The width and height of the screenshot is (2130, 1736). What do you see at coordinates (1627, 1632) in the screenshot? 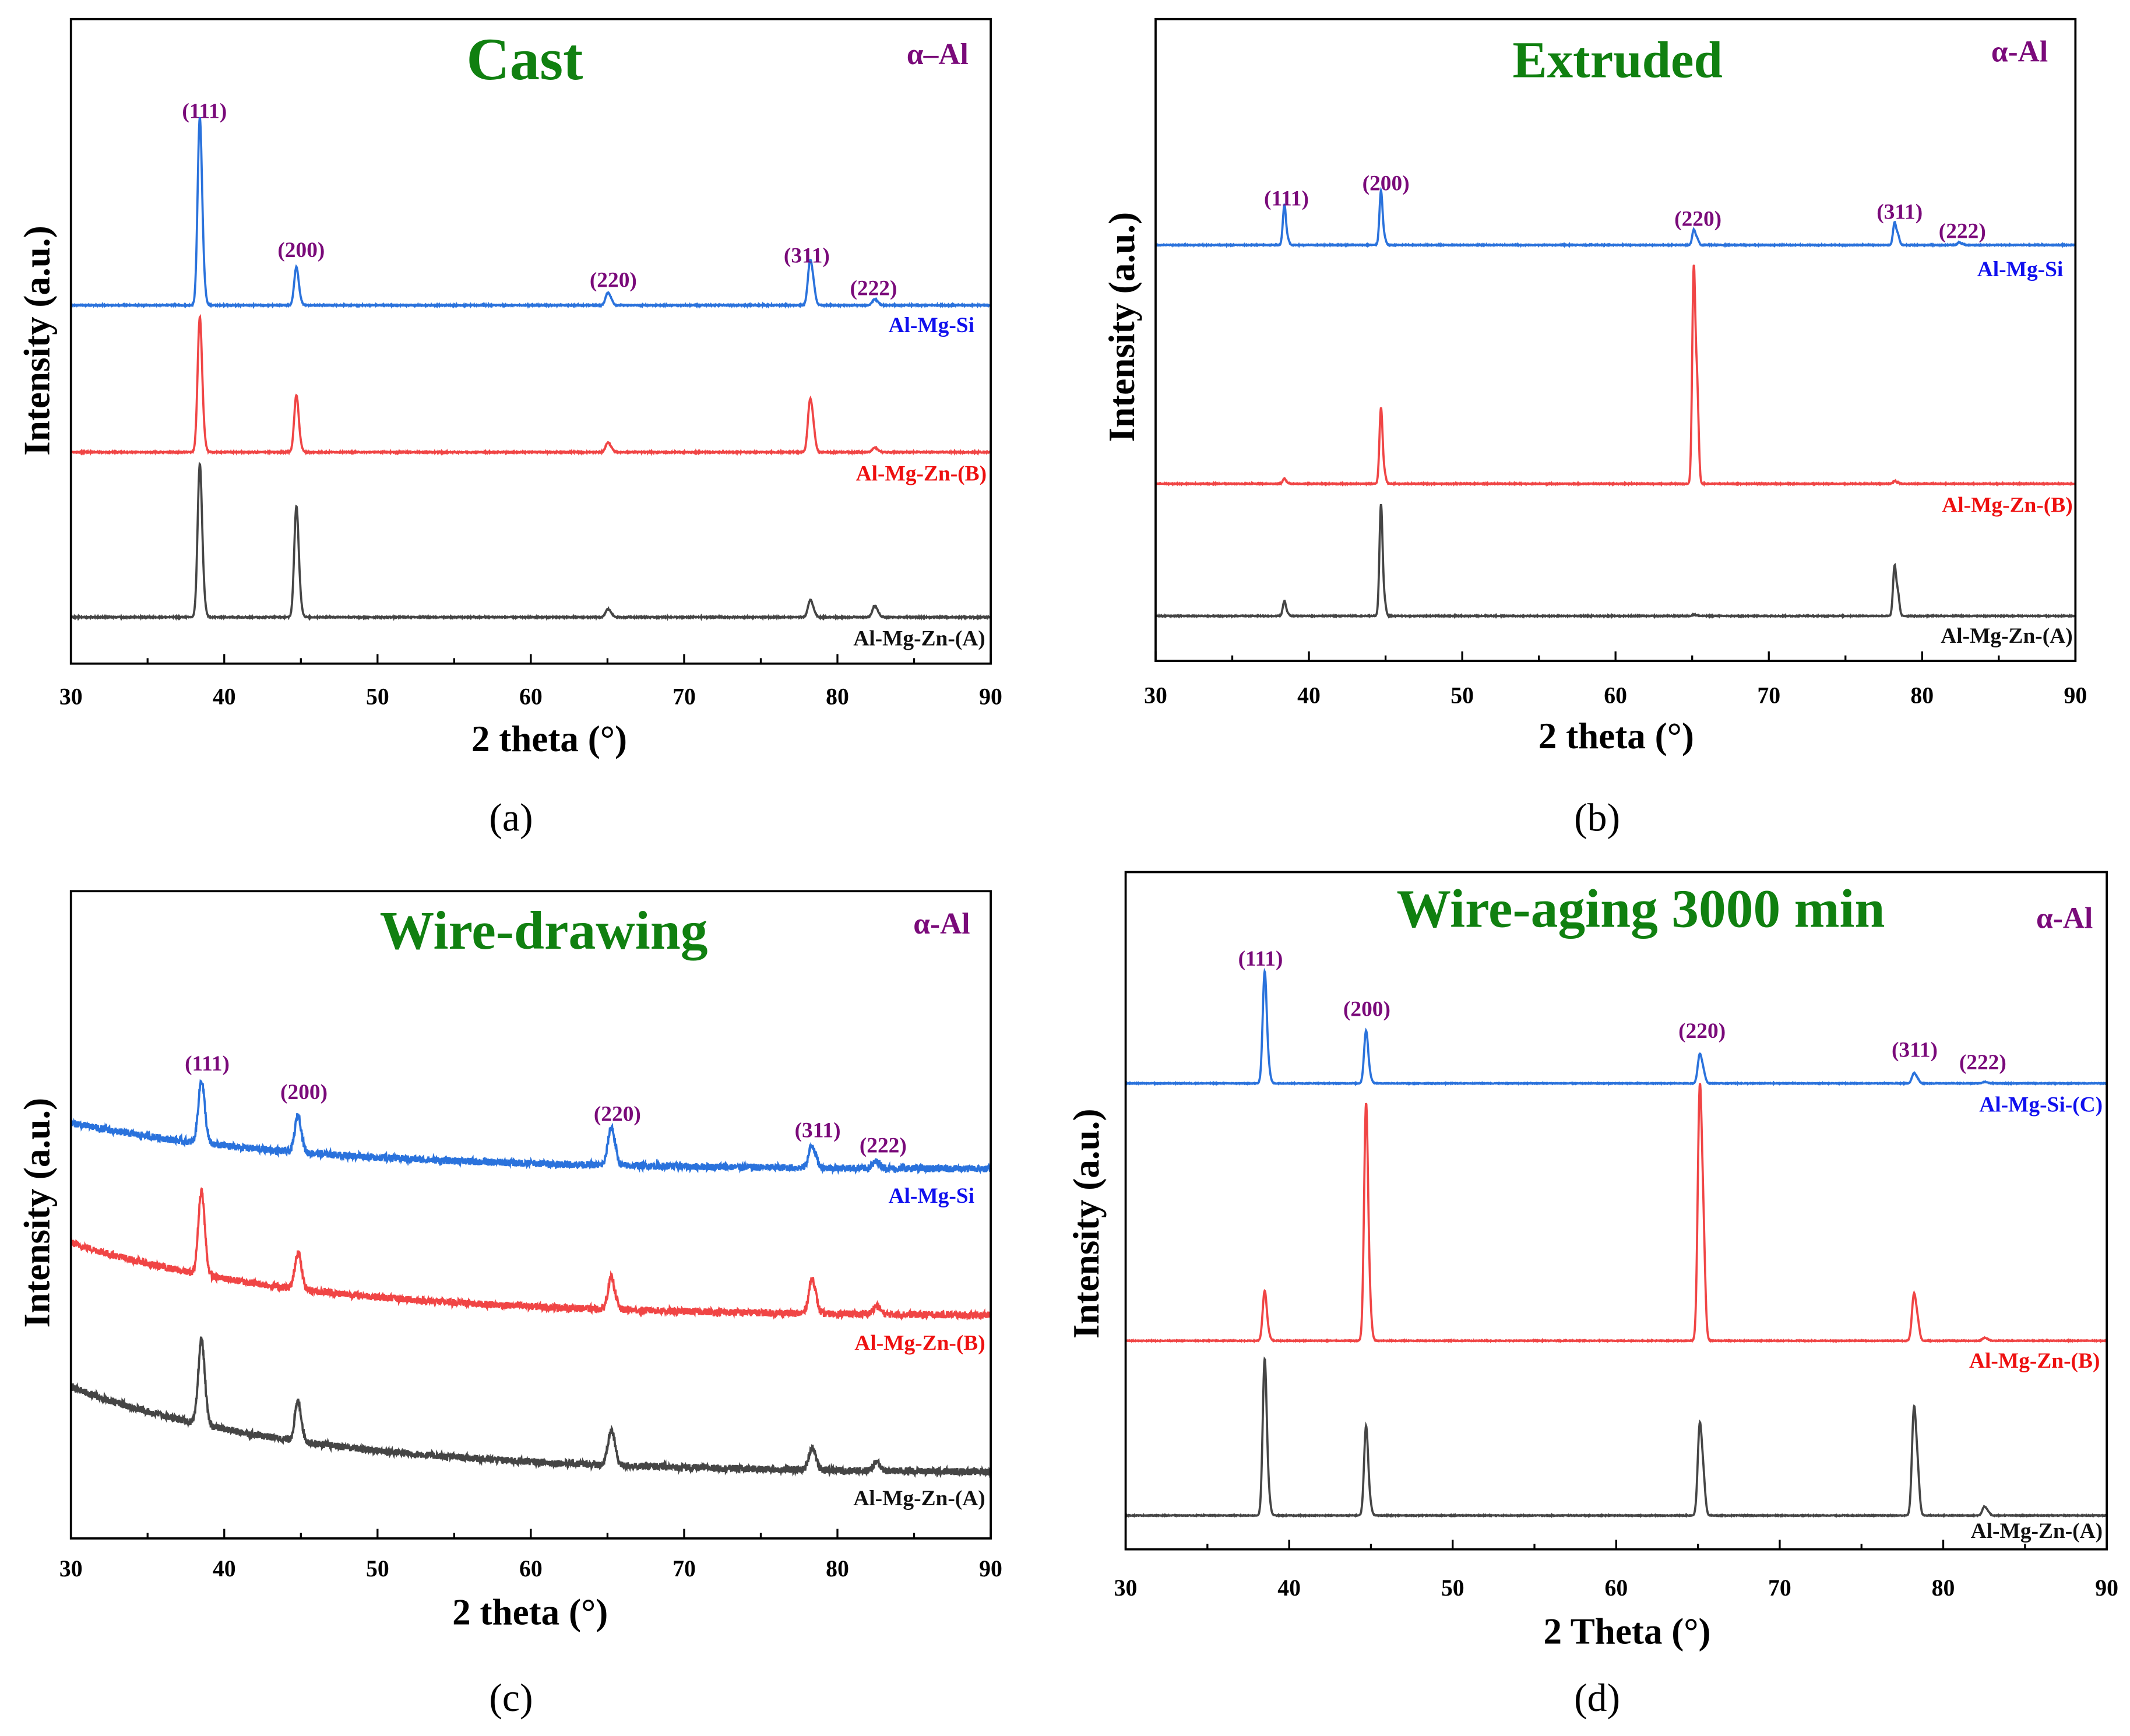
I see `x-axis-label: 2 Theta (°)` at bounding box center [1627, 1632].